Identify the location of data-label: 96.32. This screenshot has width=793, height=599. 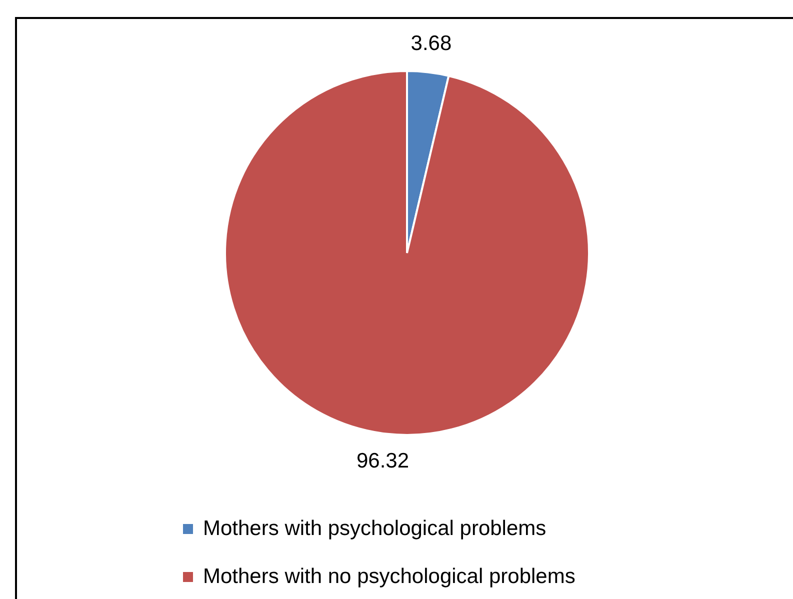
(383, 460).